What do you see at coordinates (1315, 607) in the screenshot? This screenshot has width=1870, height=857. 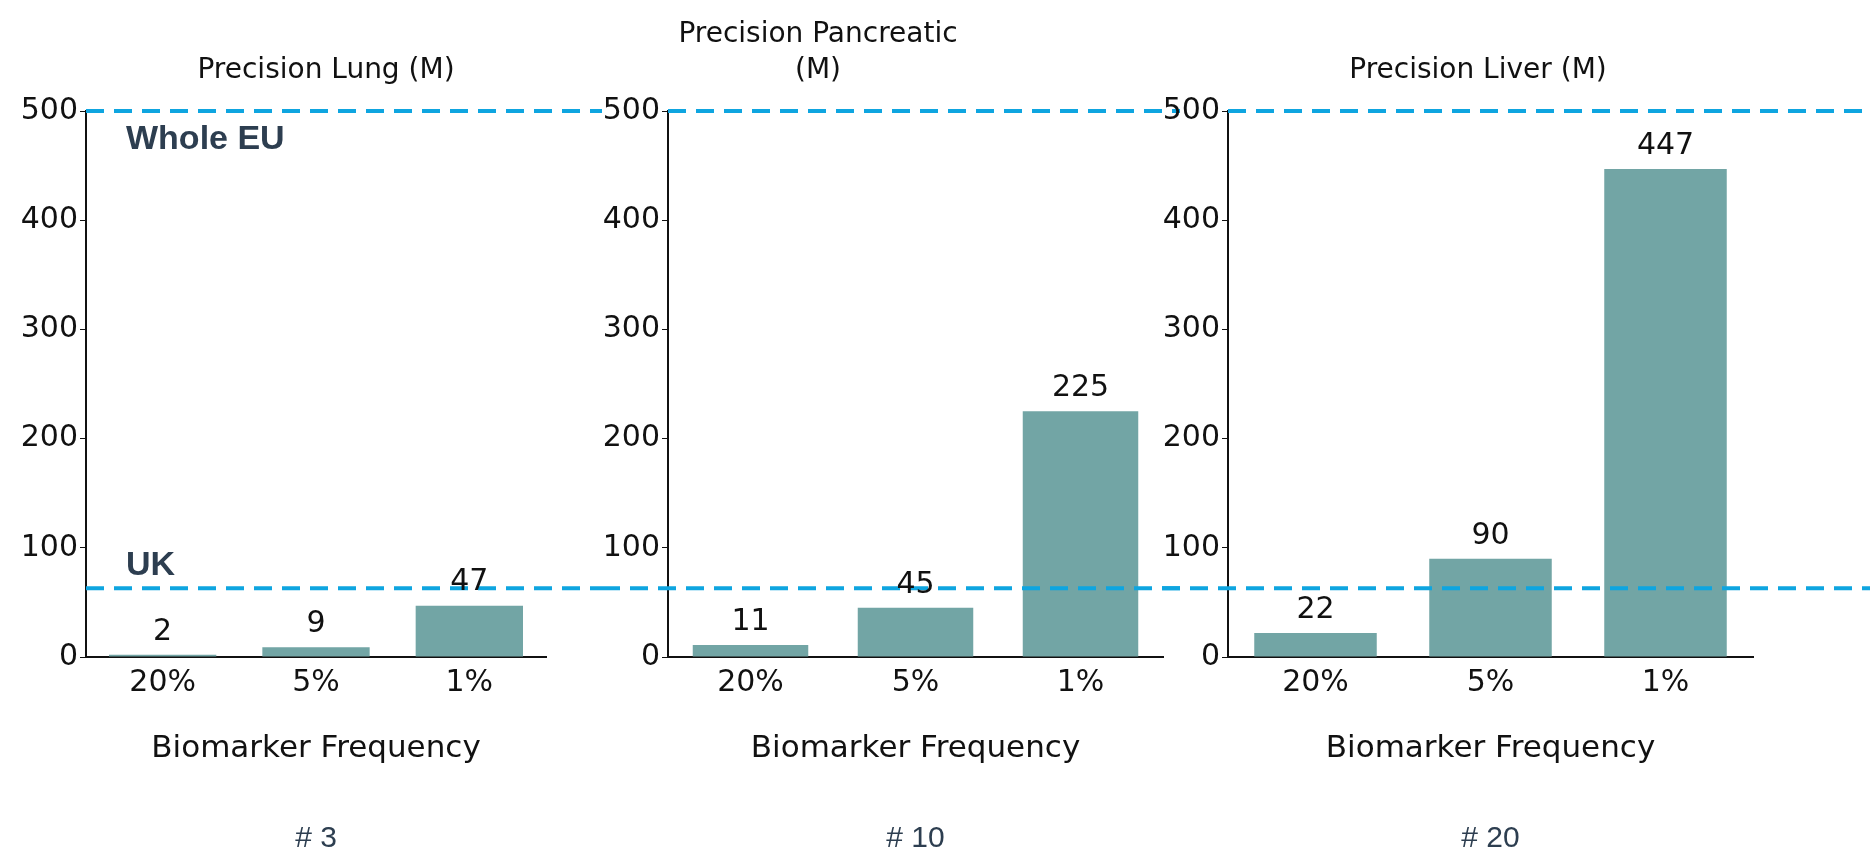 I see `data-label: 22` at bounding box center [1315, 607].